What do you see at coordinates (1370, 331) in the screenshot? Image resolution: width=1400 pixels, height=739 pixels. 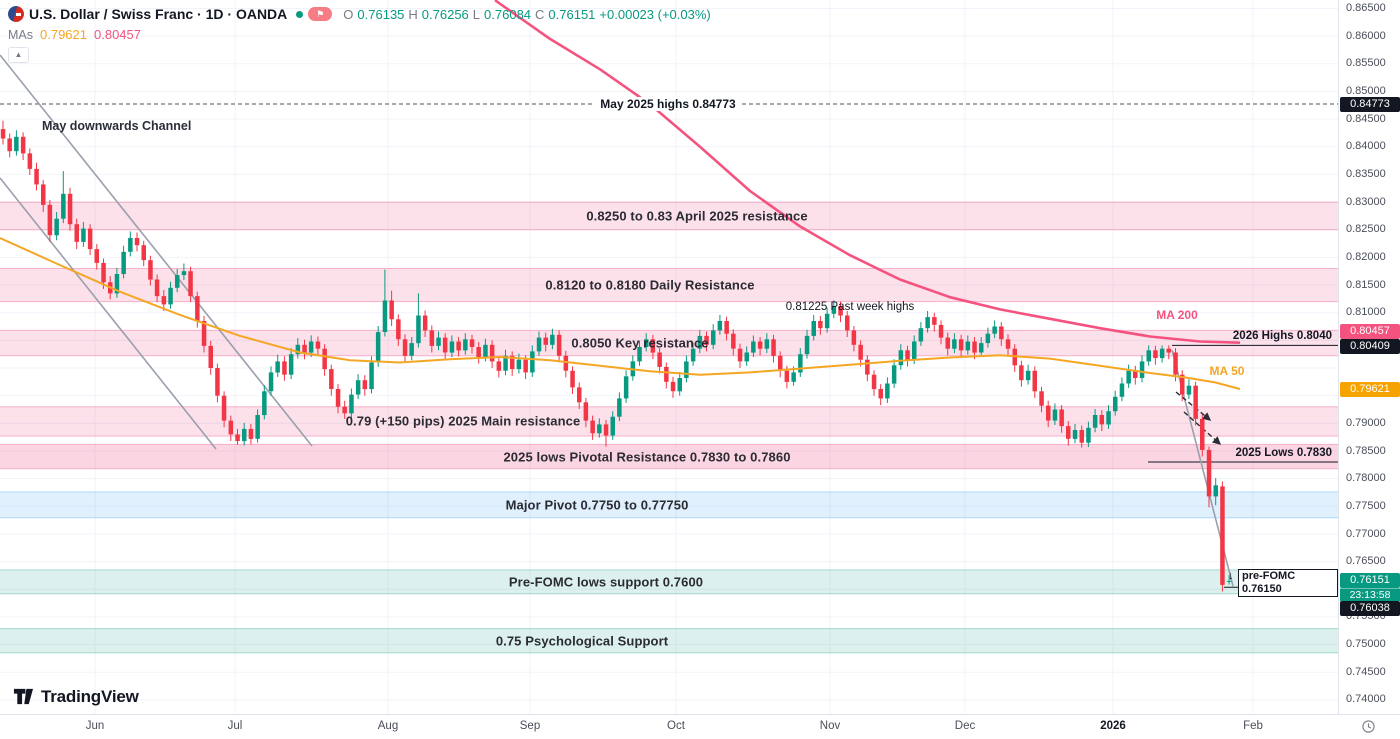 I see `price-axis-badge: 0.80457` at bounding box center [1370, 331].